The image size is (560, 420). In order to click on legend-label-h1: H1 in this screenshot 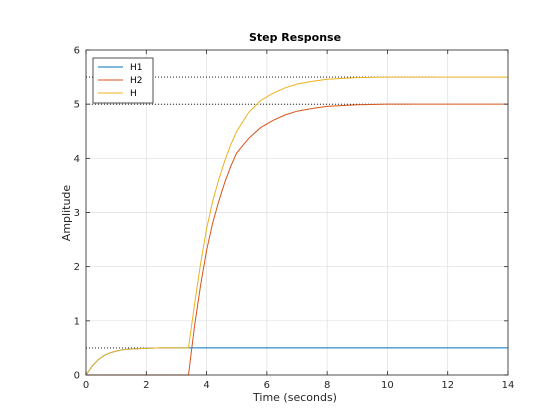, I will do `click(136, 68)`.